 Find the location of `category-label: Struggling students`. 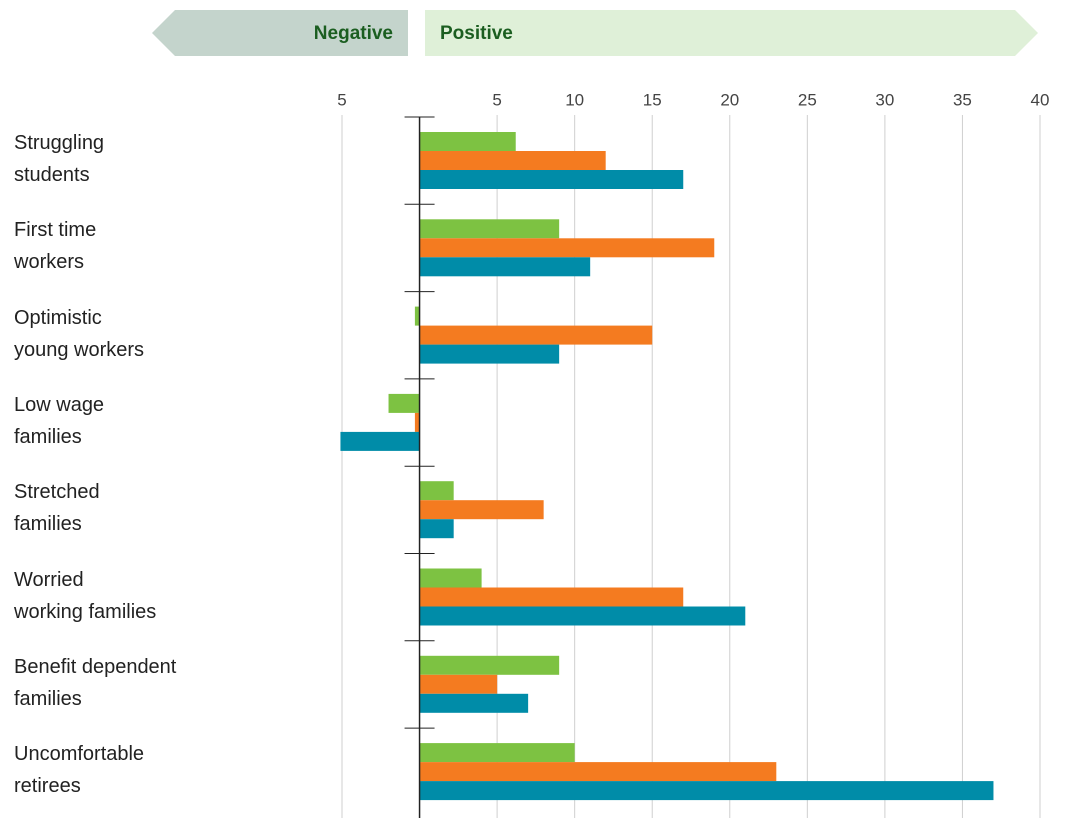

category-label: Struggling students is located at coordinates (59, 159).